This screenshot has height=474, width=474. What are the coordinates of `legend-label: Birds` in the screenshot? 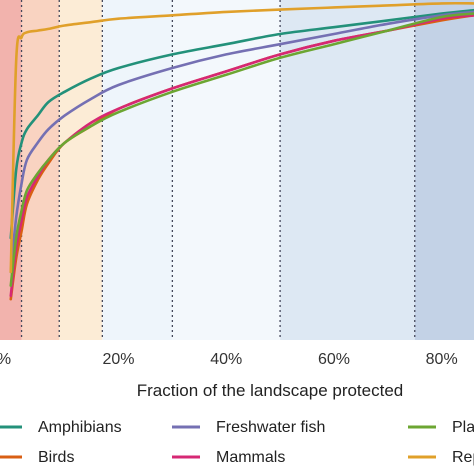 It's located at (56, 457).